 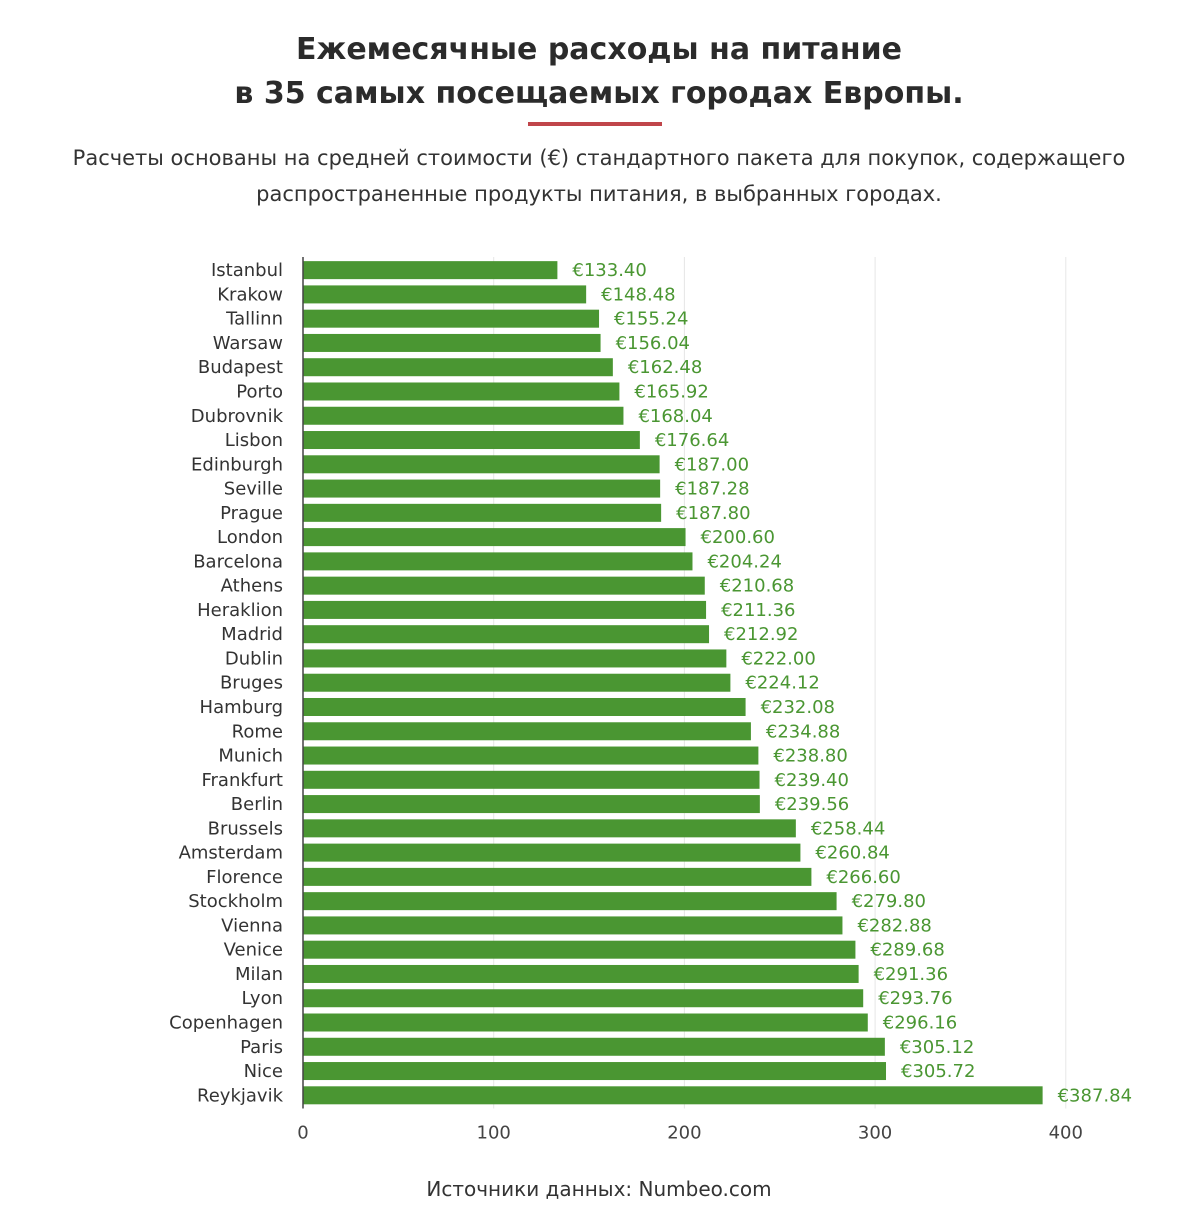 I want to click on x-tick-label: 400, so click(x=1066, y=1132).